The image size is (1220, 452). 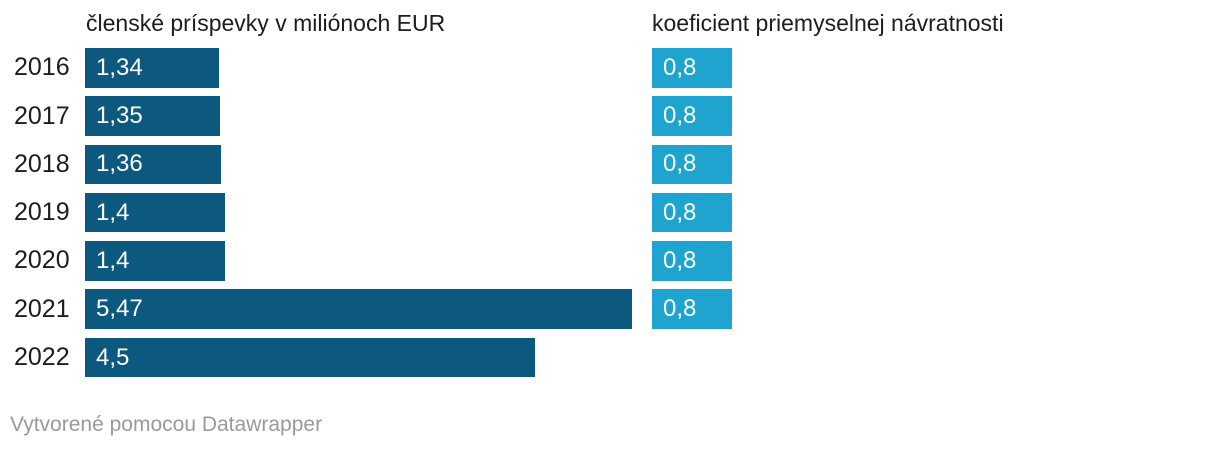 I want to click on year-label: 2020, so click(x=42, y=260).